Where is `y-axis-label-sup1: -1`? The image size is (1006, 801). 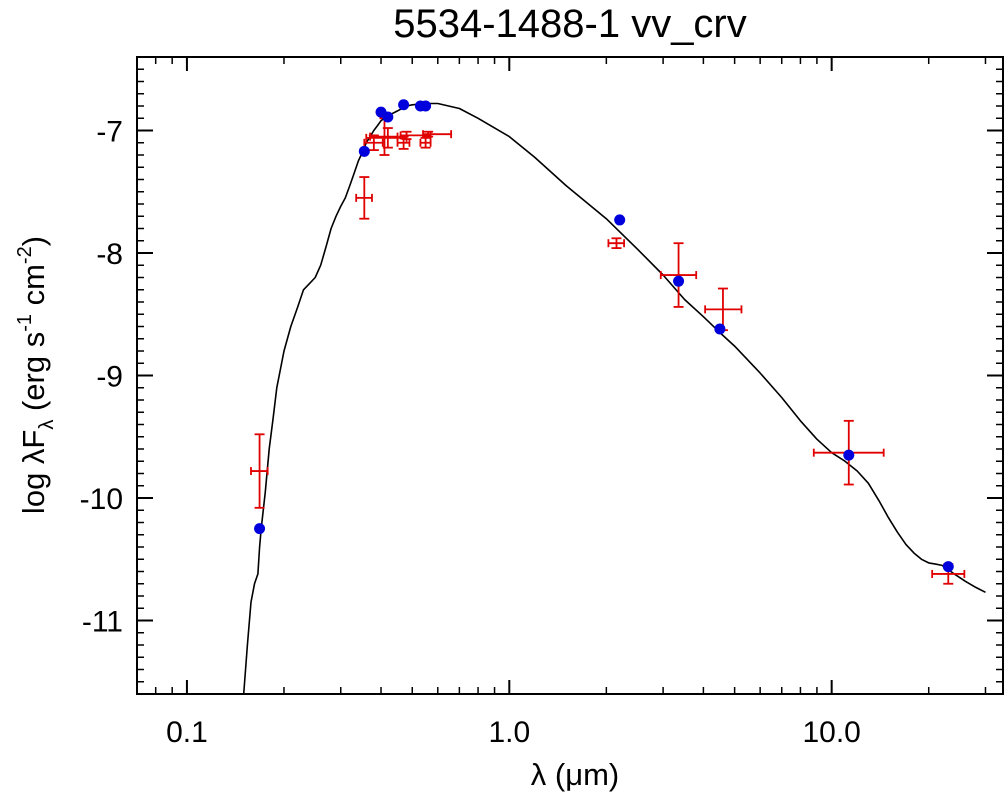
y-axis-label-sup1: -1 is located at coordinates (25, 323).